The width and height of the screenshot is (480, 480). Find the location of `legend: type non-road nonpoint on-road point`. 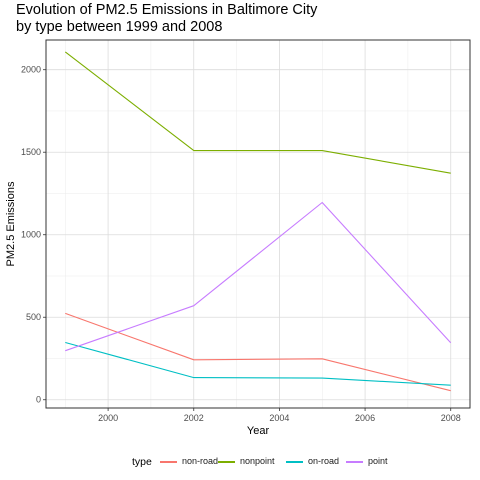

legend: type non-road nonpoint on-road point is located at coordinates (240, 462).